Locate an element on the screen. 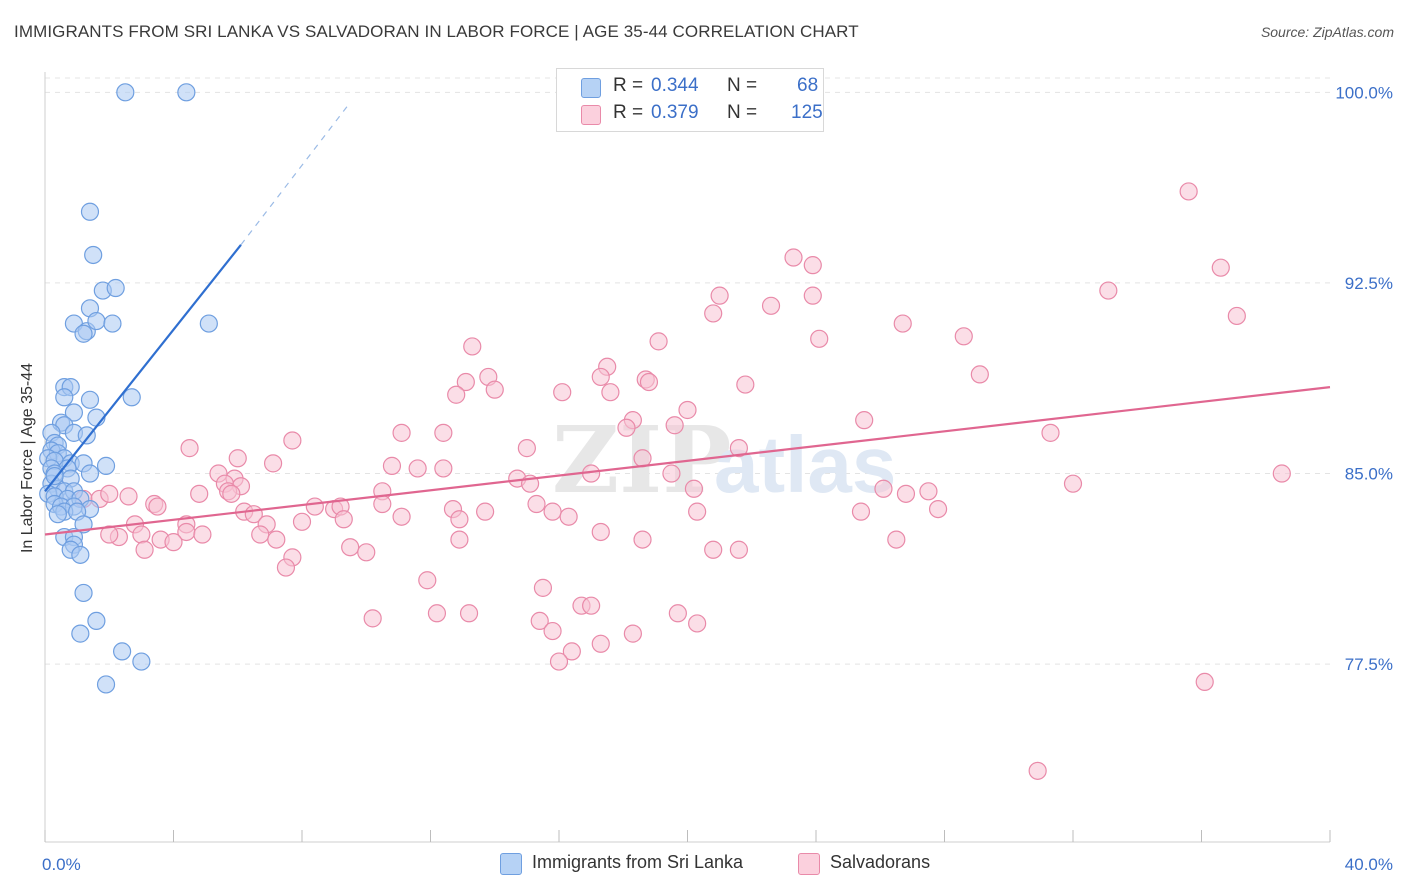  y-tick-label: 77.5% is located at coordinates (1369, 664).